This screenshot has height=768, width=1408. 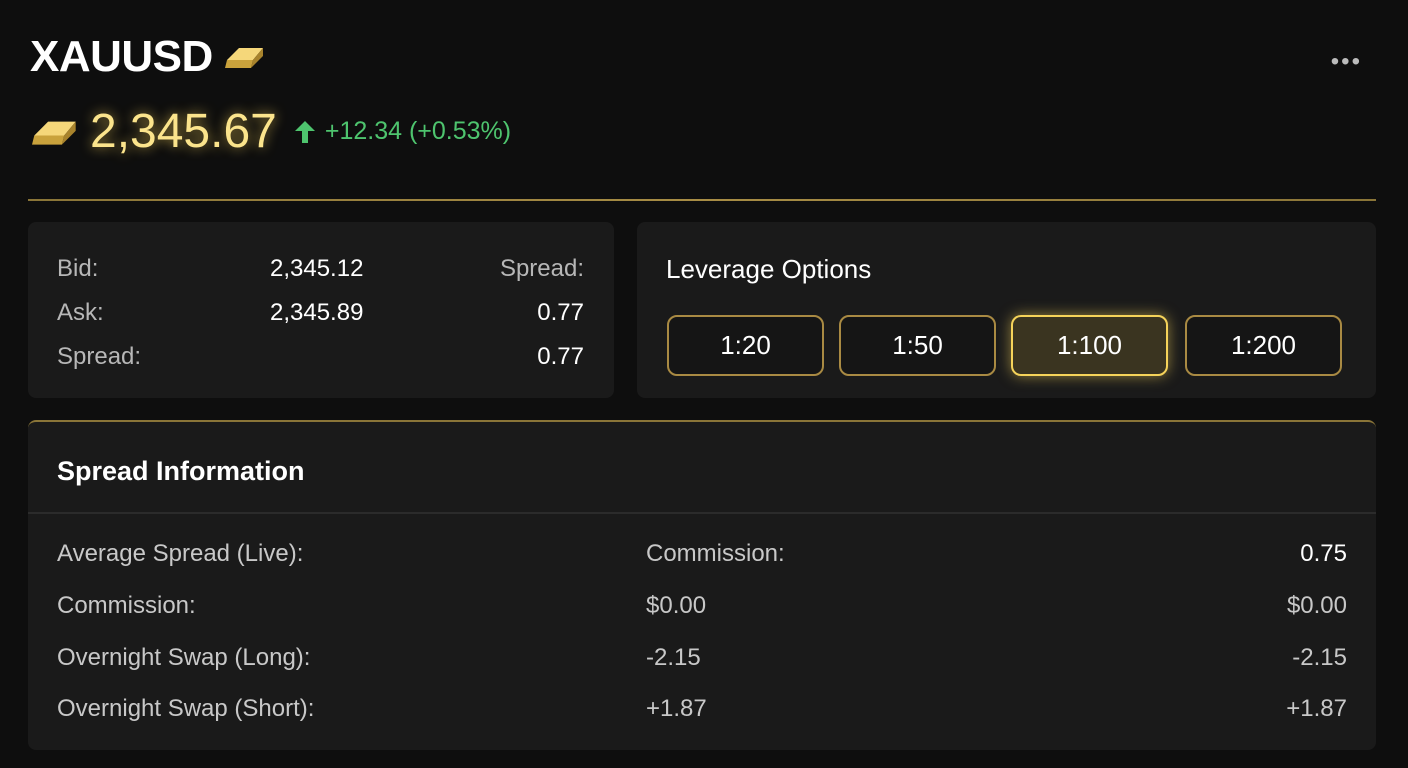 I want to click on spread-value: 0.77, so click(x=560, y=356).